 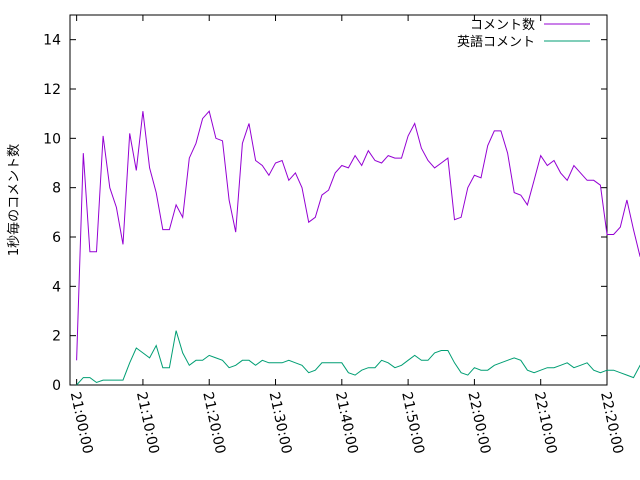 I want to click on y-tick-label: 4, so click(x=56, y=287).